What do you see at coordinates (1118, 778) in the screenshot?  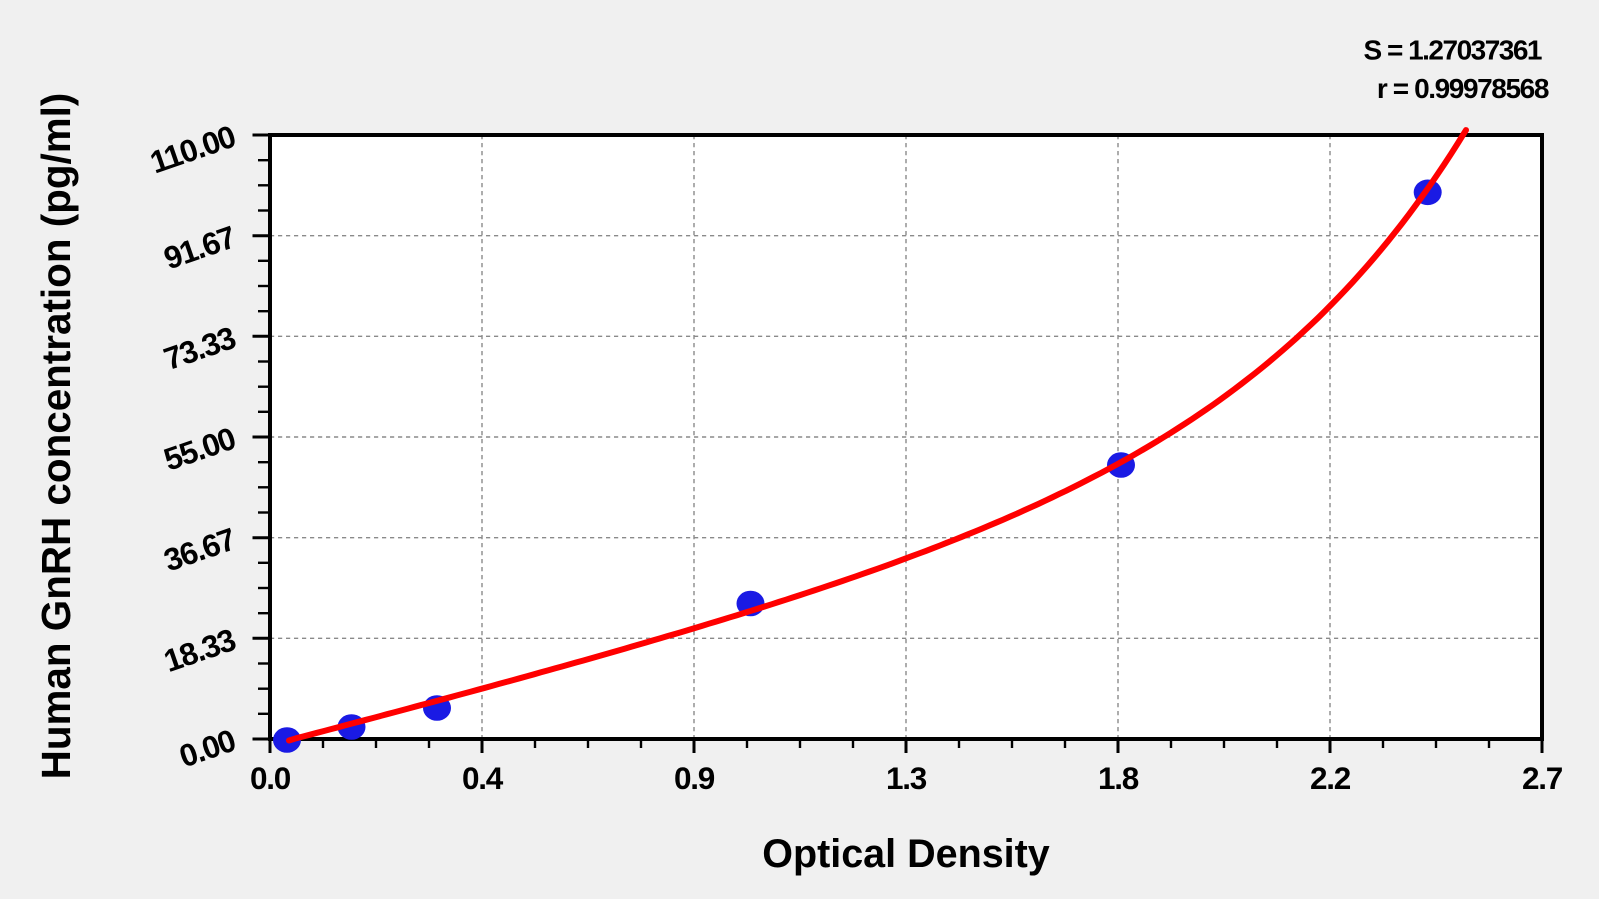 I see `svg-text: 1.8` at bounding box center [1118, 778].